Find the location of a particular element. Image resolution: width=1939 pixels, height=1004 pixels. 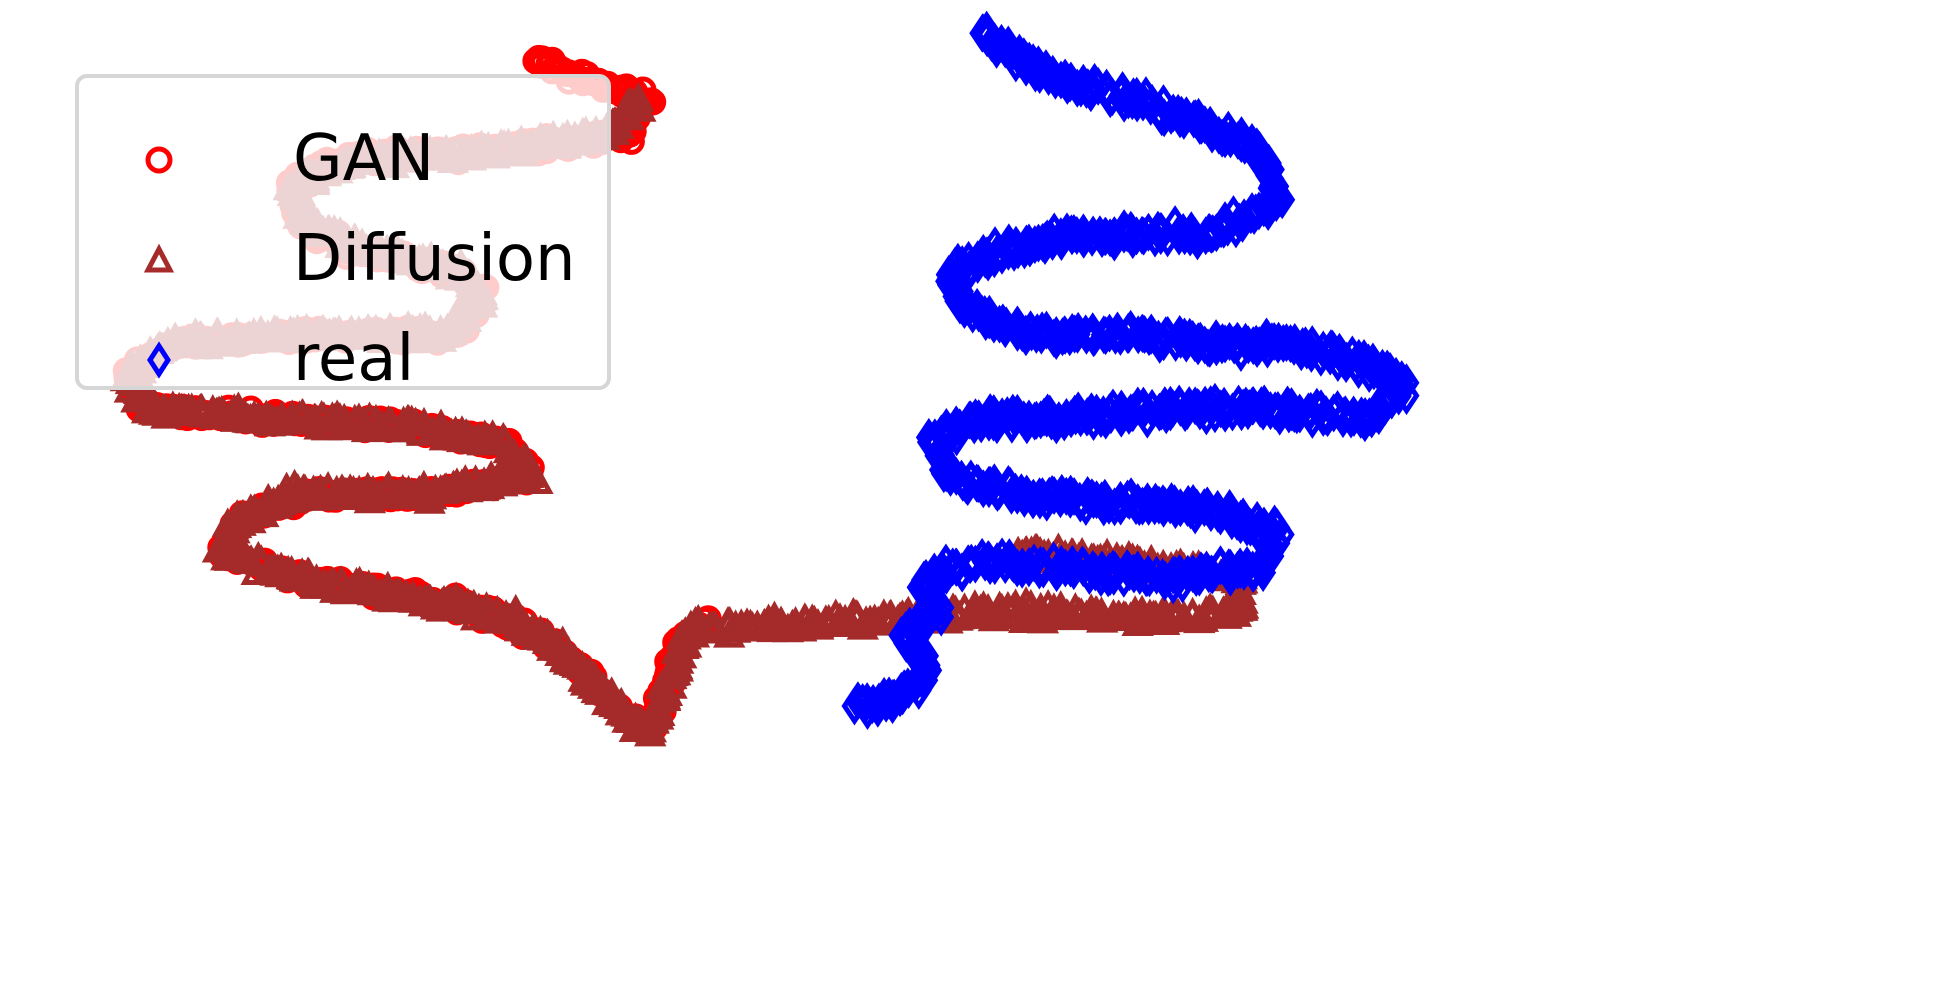

legend-entry-real: real is located at coordinates (343, 360).